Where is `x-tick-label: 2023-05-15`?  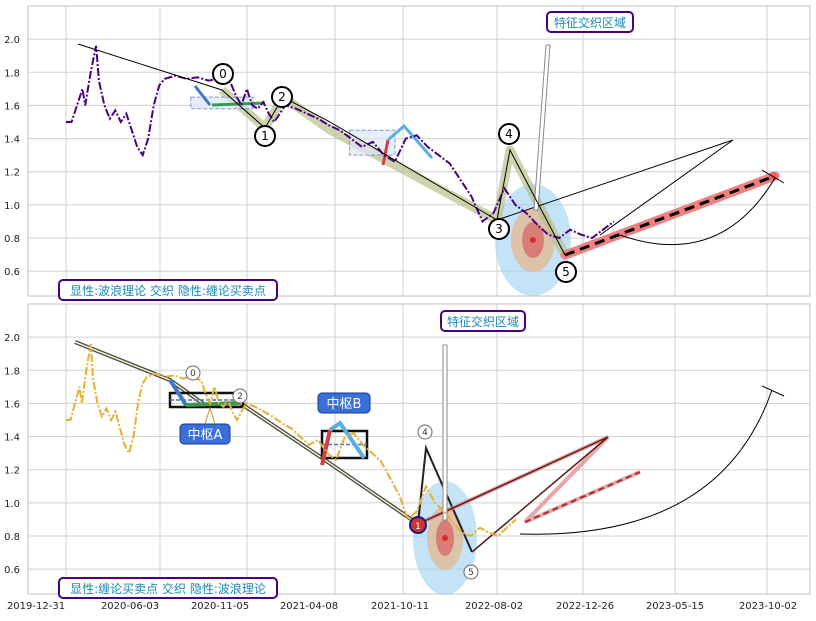 x-tick-label: 2023-05-15 is located at coordinates (675, 606).